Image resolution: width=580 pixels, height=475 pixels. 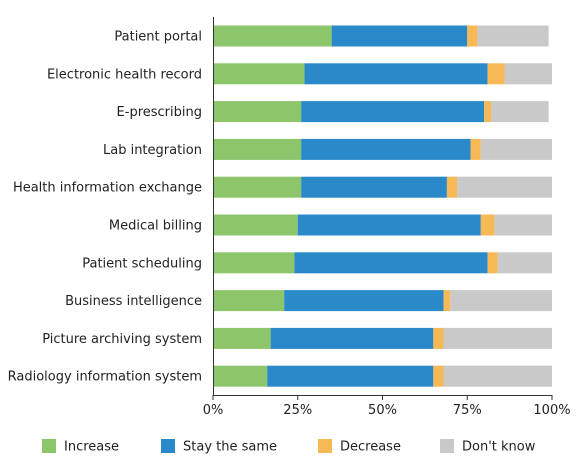 I want to click on category-label: Radiology information system, so click(x=105, y=377).